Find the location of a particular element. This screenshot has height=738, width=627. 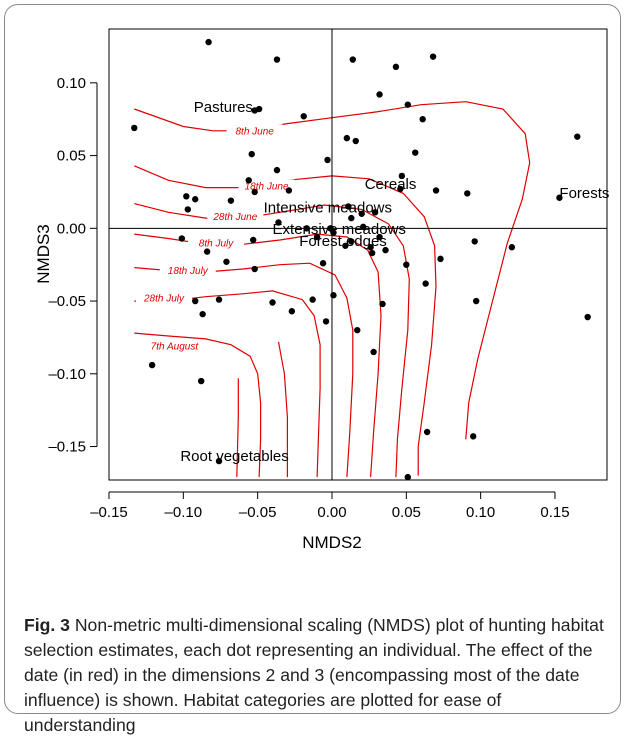

y-tick-label: –0.05 is located at coordinates (67, 301).